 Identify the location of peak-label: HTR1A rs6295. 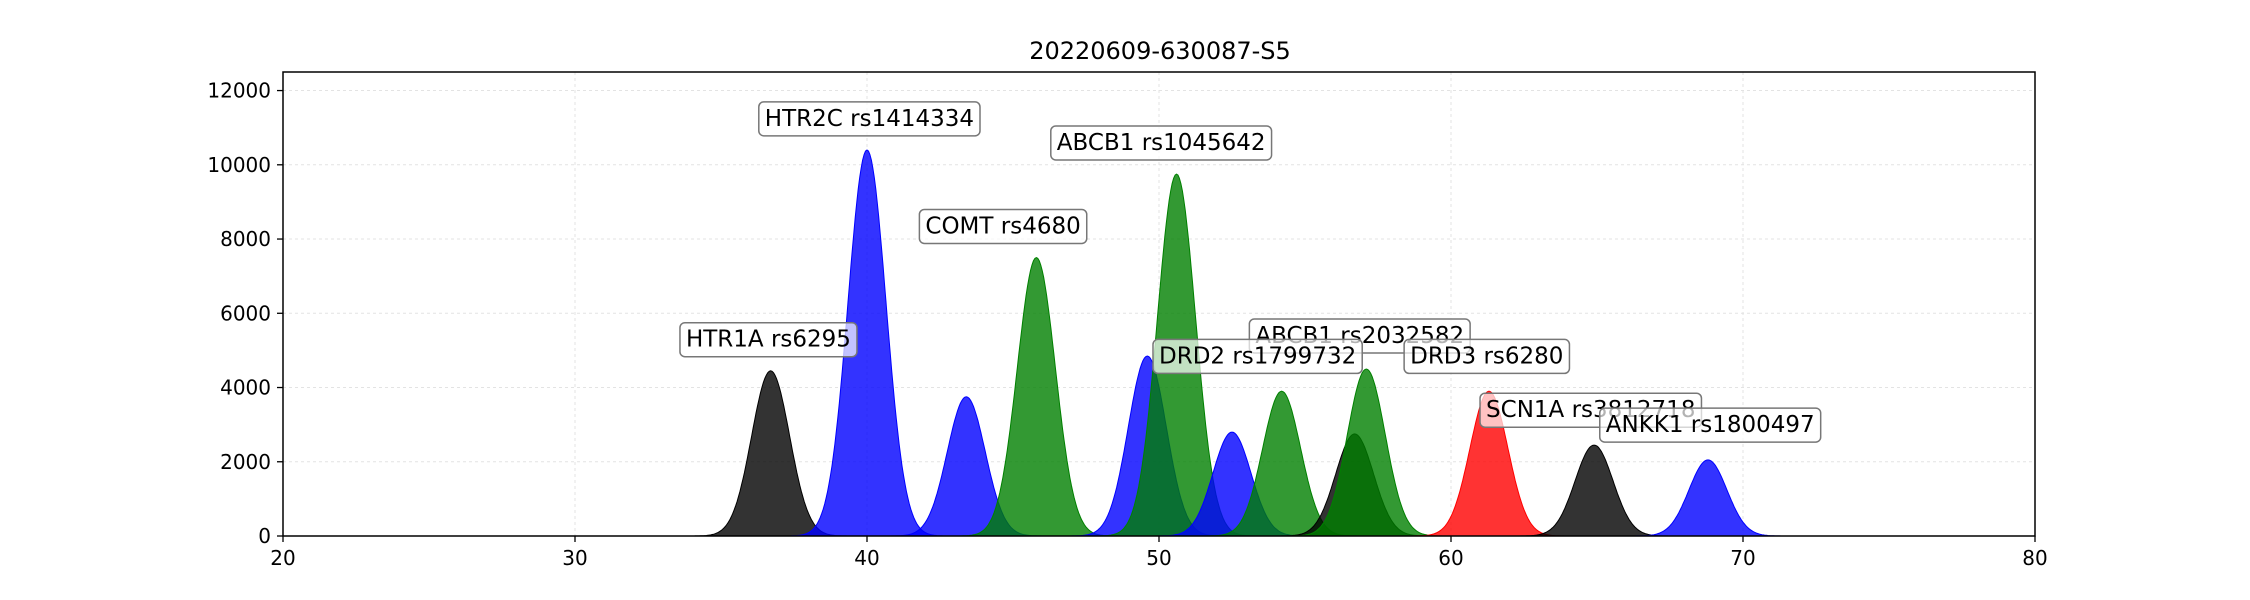
(768, 339).